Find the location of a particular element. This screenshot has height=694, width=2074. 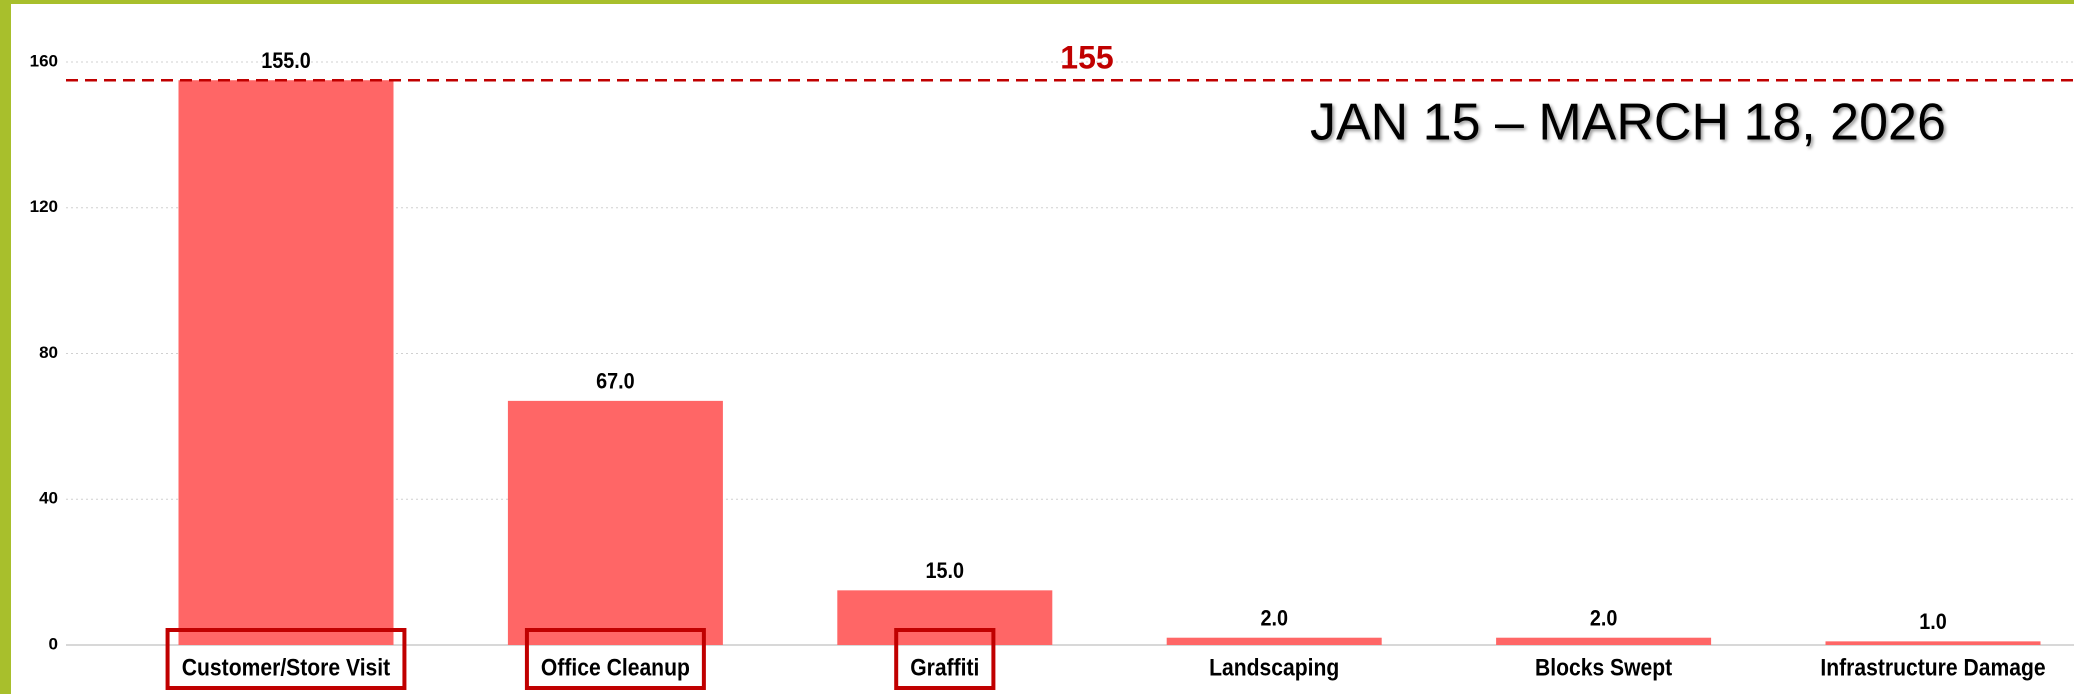

x-tick-label: Landscaping is located at coordinates (1274, 667).